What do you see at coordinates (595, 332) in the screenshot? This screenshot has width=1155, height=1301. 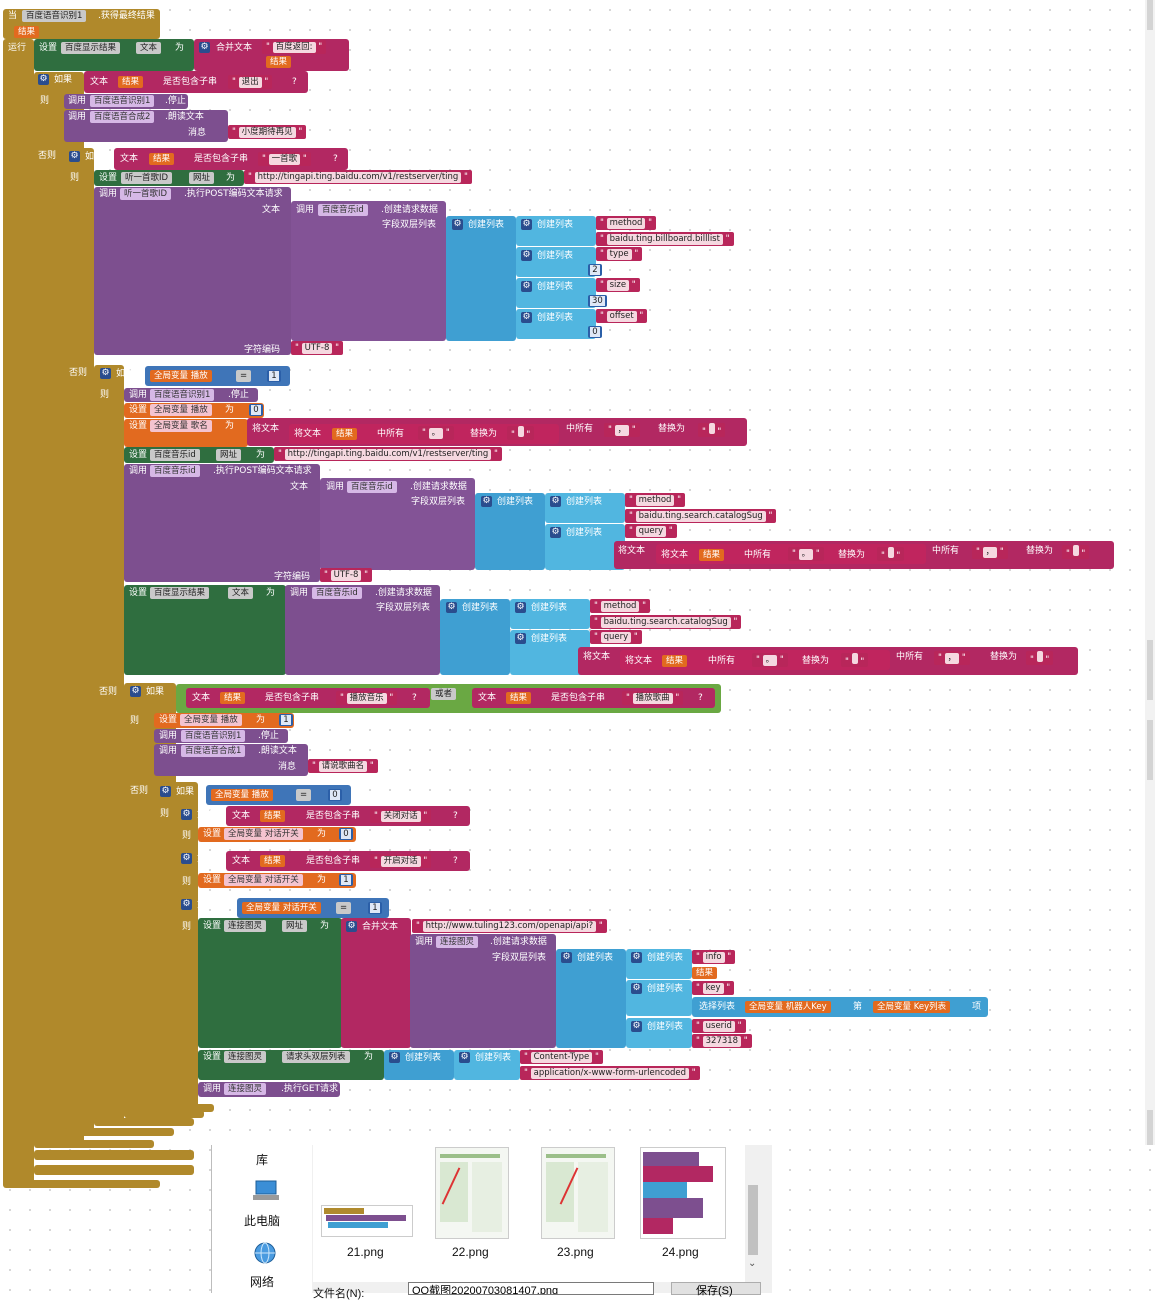 I see `pair-number: 0` at bounding box center [595, 332].